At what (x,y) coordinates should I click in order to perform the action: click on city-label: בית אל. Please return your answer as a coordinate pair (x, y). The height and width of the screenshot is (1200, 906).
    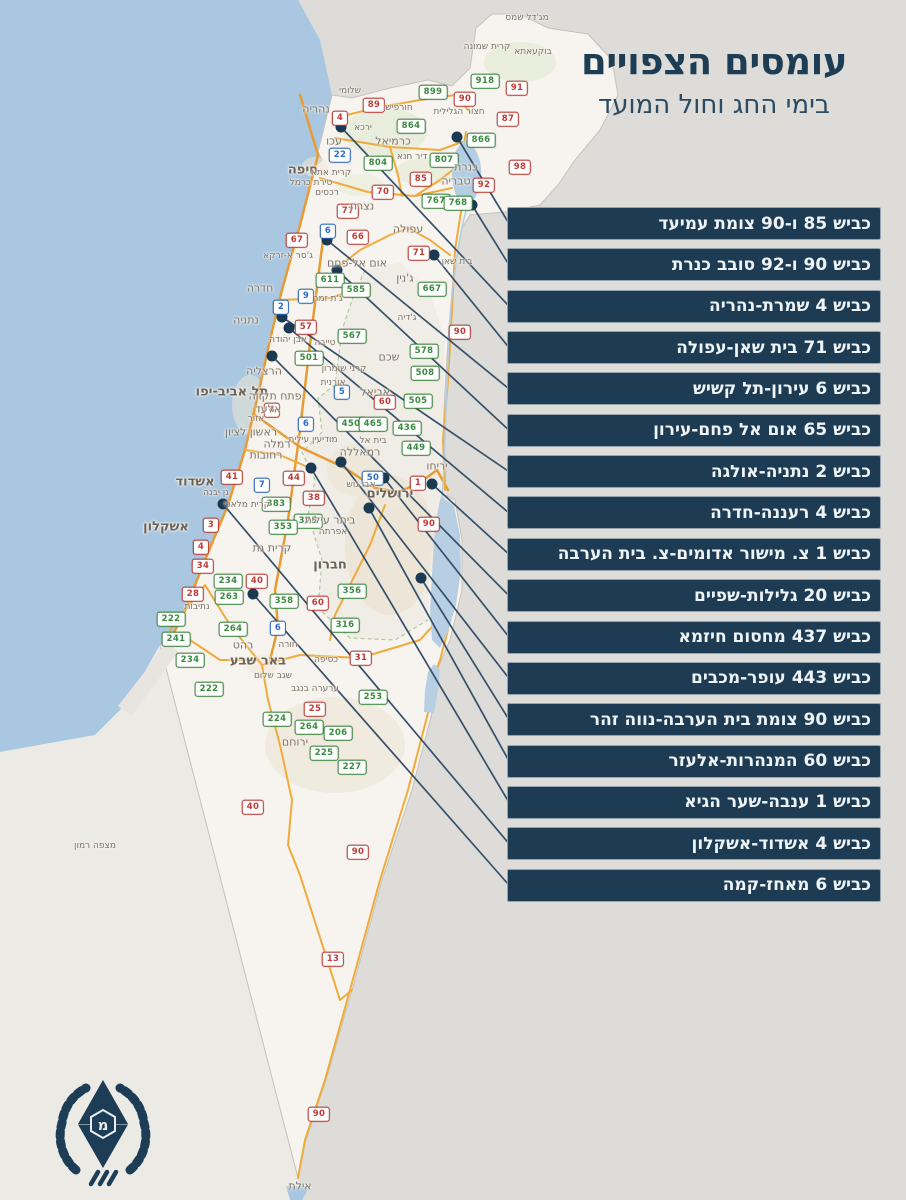
    Looking at the image, I should click on (373, 441).